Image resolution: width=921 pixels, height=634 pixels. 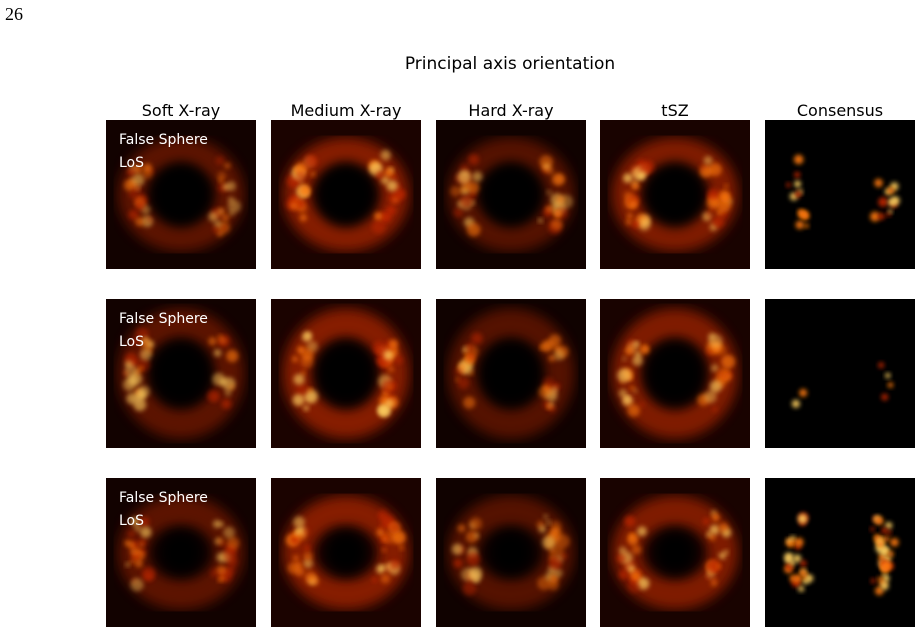 I want to click on figure-title: Principal axis orientation, so click(x=510, y=64).